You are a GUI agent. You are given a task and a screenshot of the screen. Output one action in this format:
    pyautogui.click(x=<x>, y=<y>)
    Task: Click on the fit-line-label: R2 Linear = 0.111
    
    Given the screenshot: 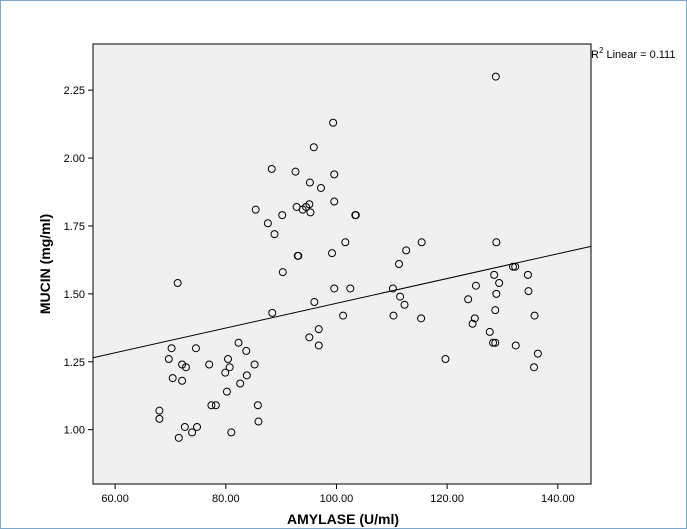 What is the action you would take?
    pyautogui.click(x=633, y=53)
    